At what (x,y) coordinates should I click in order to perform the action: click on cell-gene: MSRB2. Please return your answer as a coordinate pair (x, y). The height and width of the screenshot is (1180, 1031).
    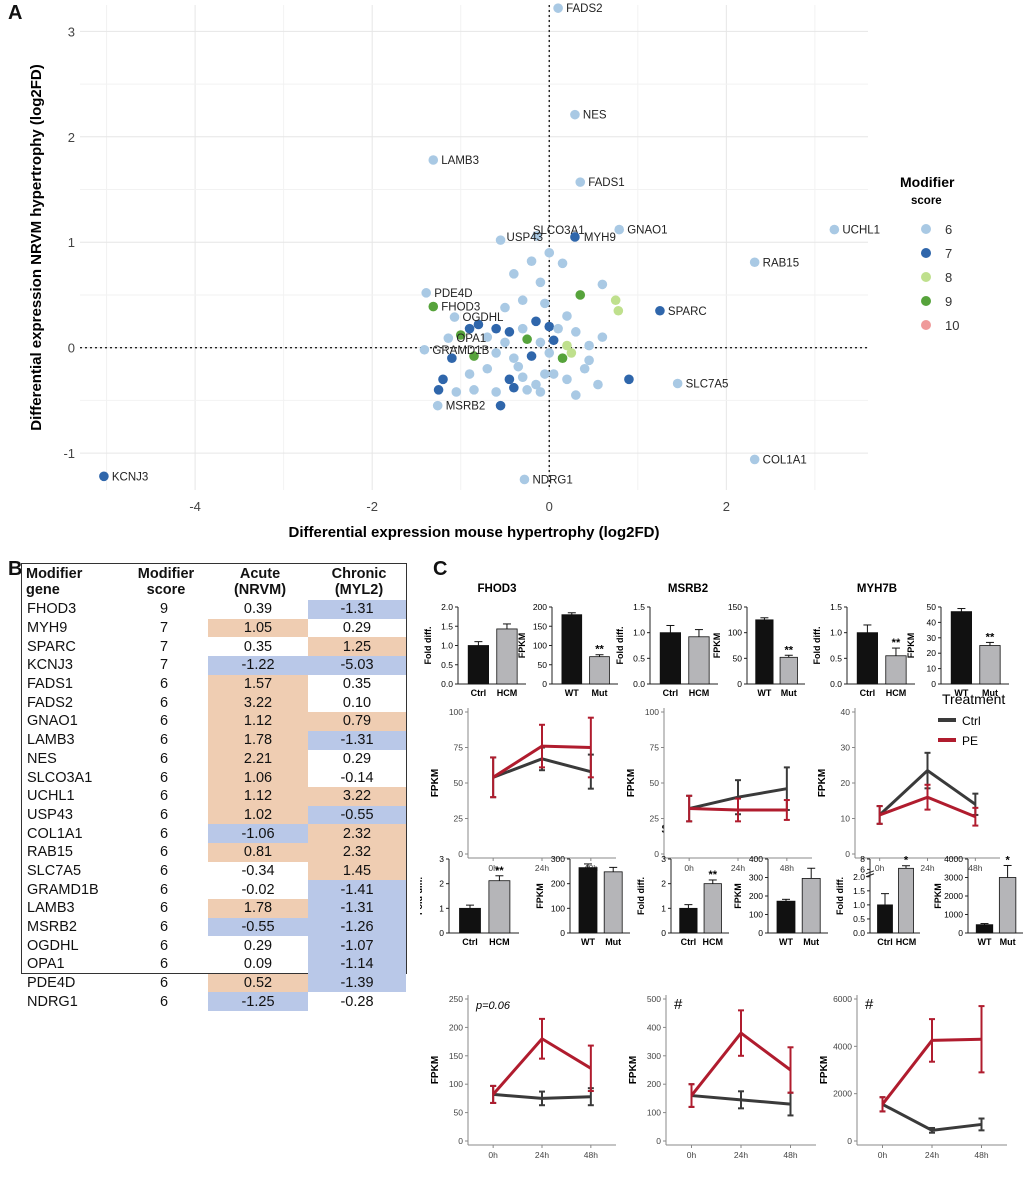
    Looking at the image, I should click on (52, 927).